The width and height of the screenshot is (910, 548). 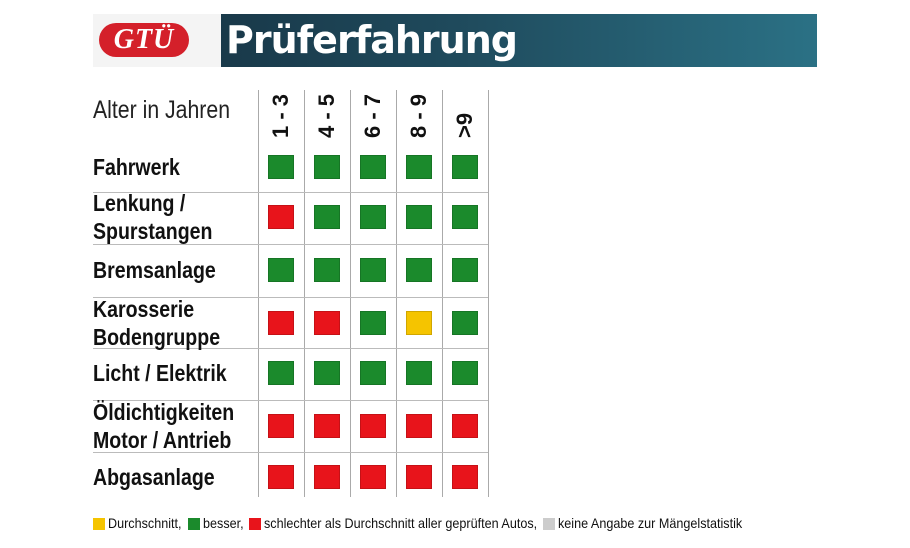 I want to click on column-header: 4 - 5, so click(x=326, y=115).